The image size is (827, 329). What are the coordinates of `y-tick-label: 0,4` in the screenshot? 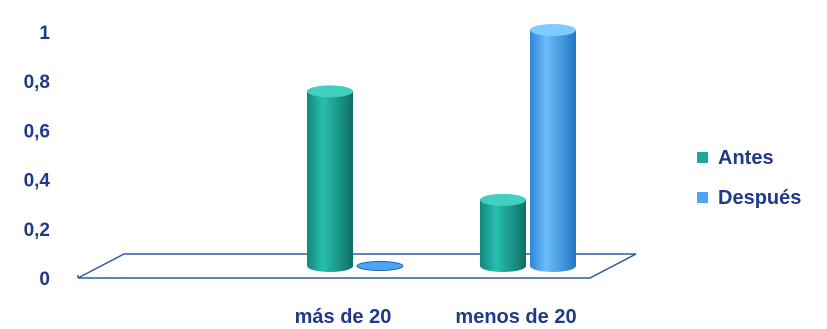 It's located at (37, 181).